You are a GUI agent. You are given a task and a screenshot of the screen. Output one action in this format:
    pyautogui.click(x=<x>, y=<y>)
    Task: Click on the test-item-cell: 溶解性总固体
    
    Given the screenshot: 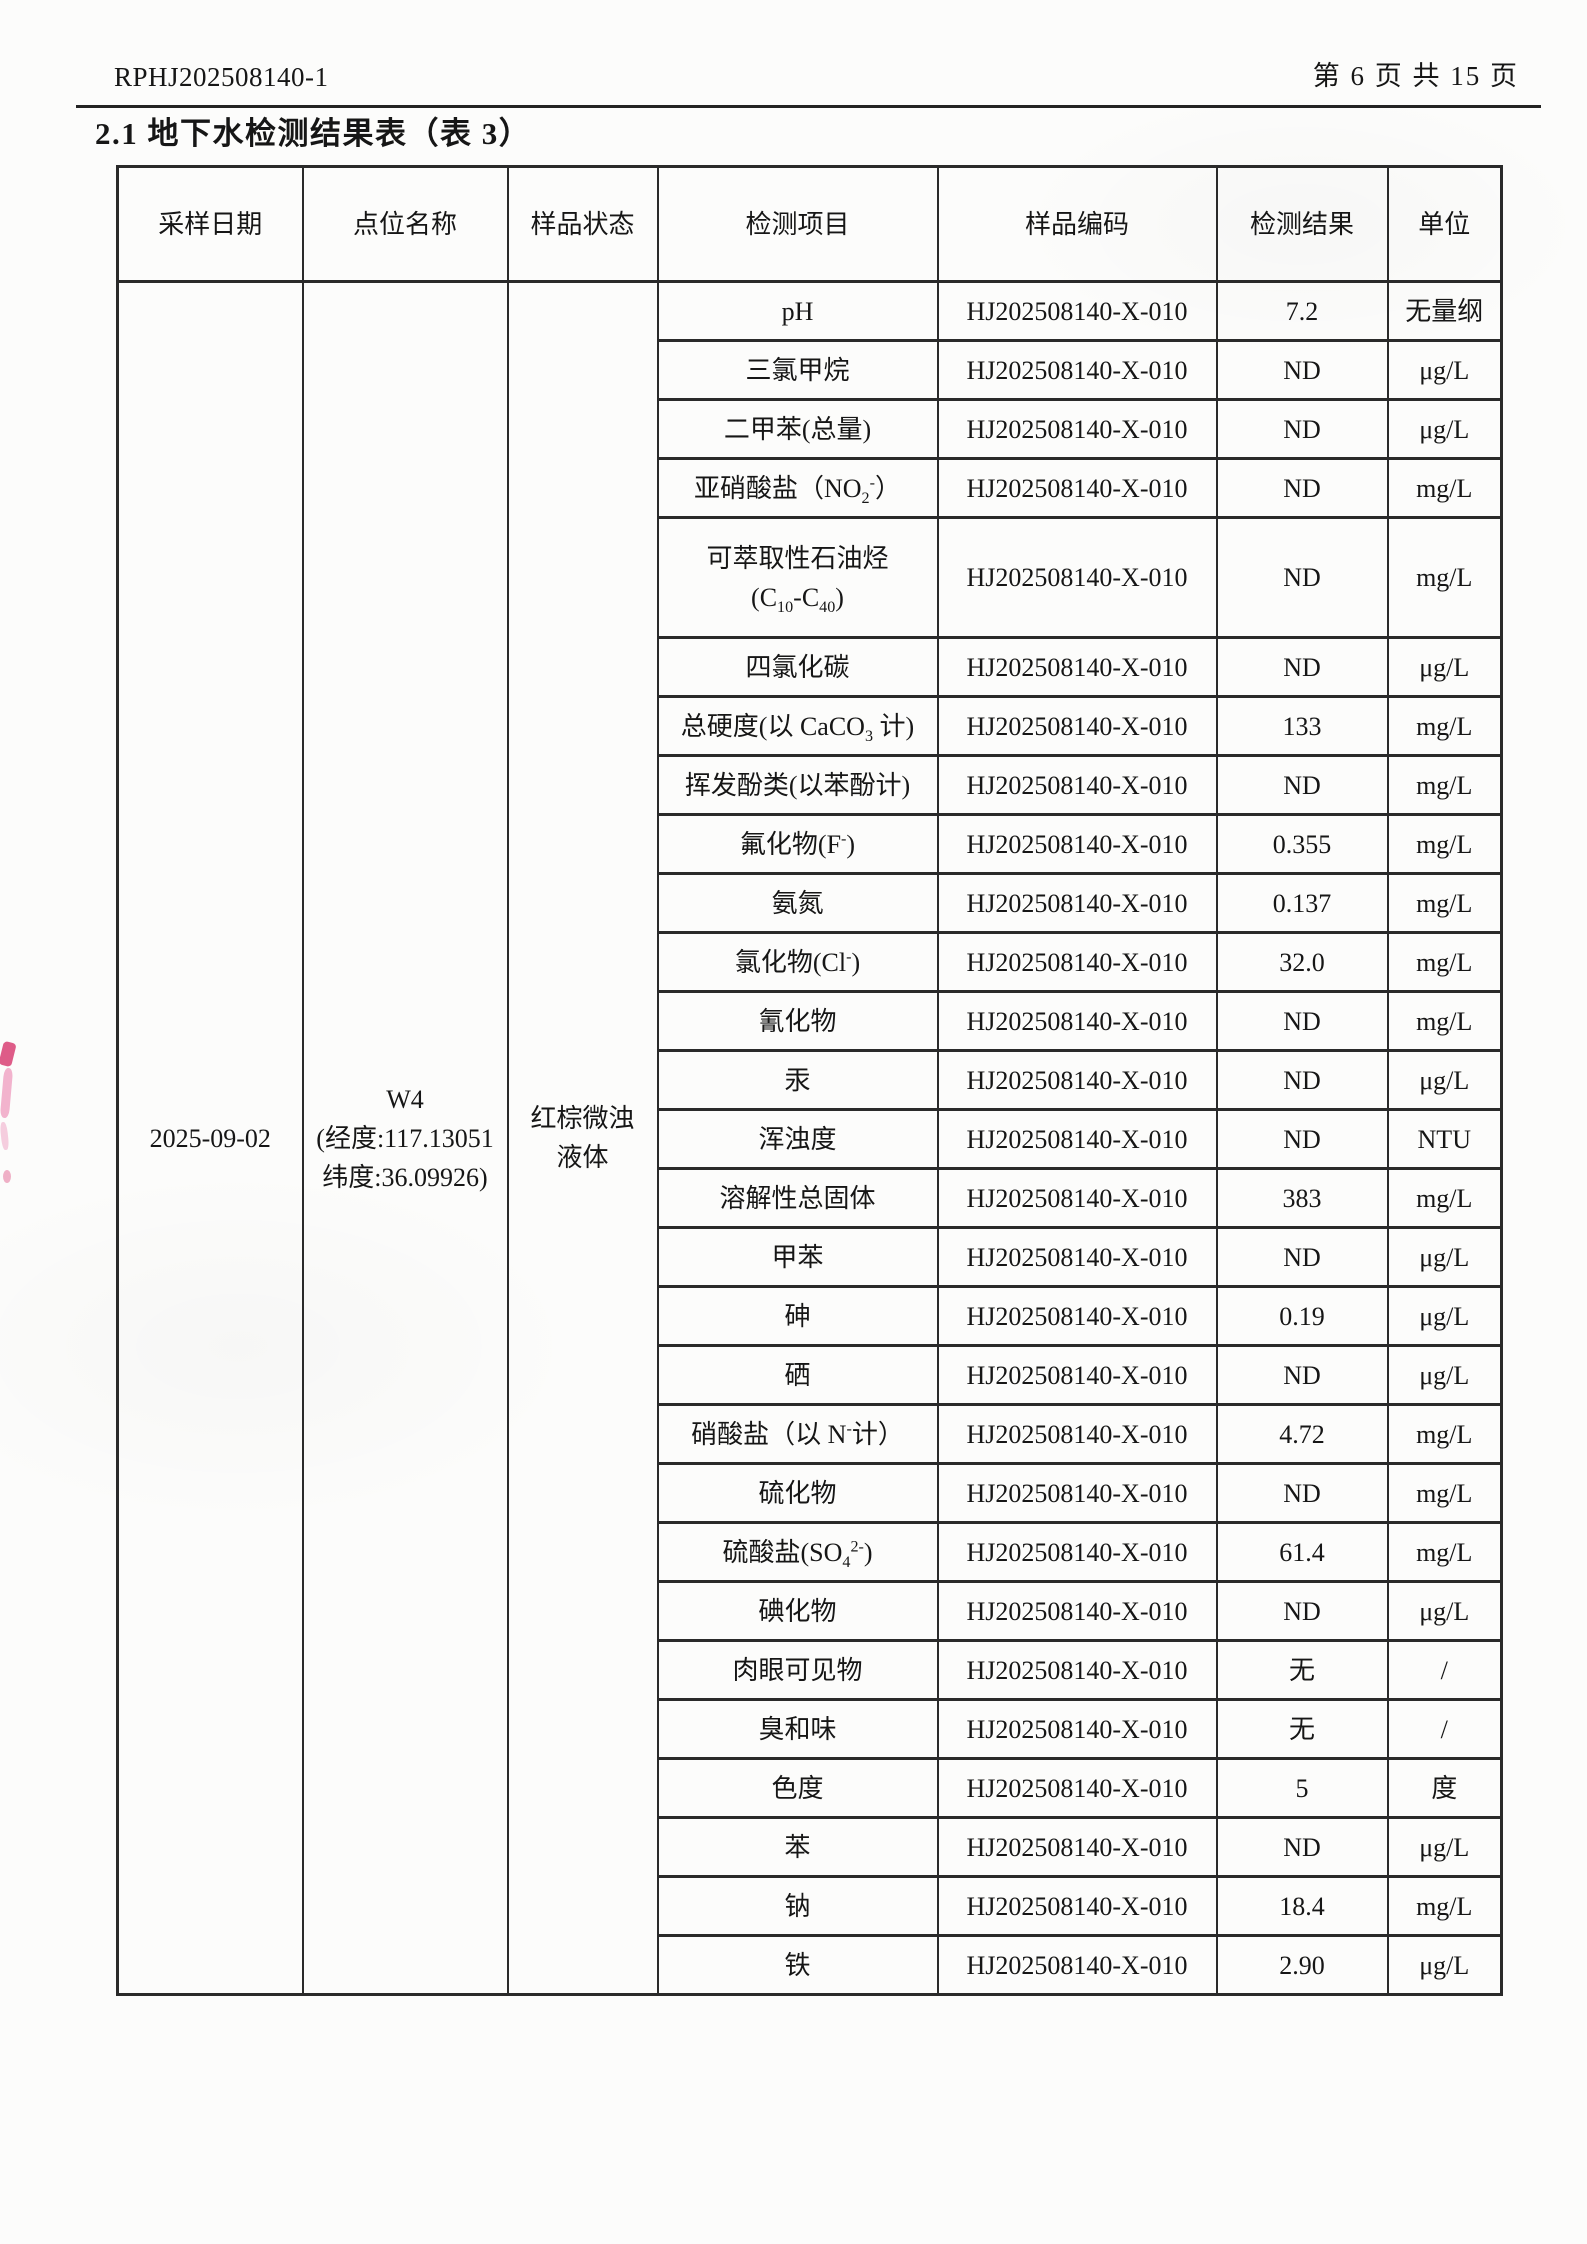 What is the action you would take?
    pyautogui.click(x=797, y=1198)
    